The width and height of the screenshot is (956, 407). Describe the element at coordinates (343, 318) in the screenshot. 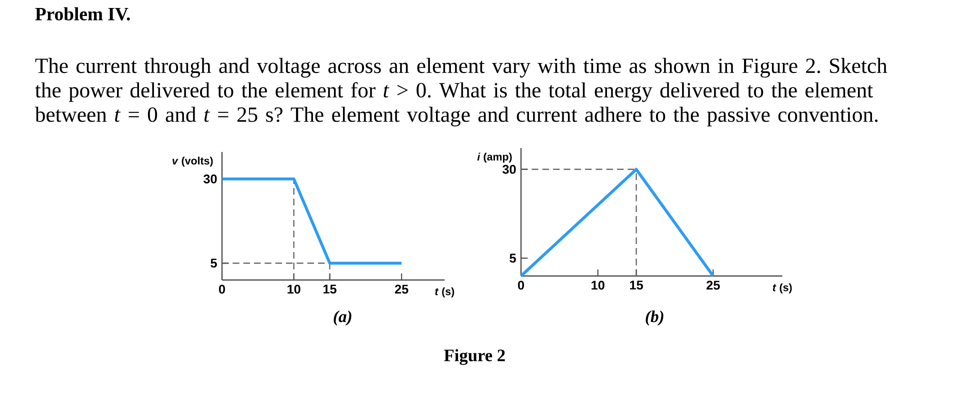

I see `text: (a)` at that location.